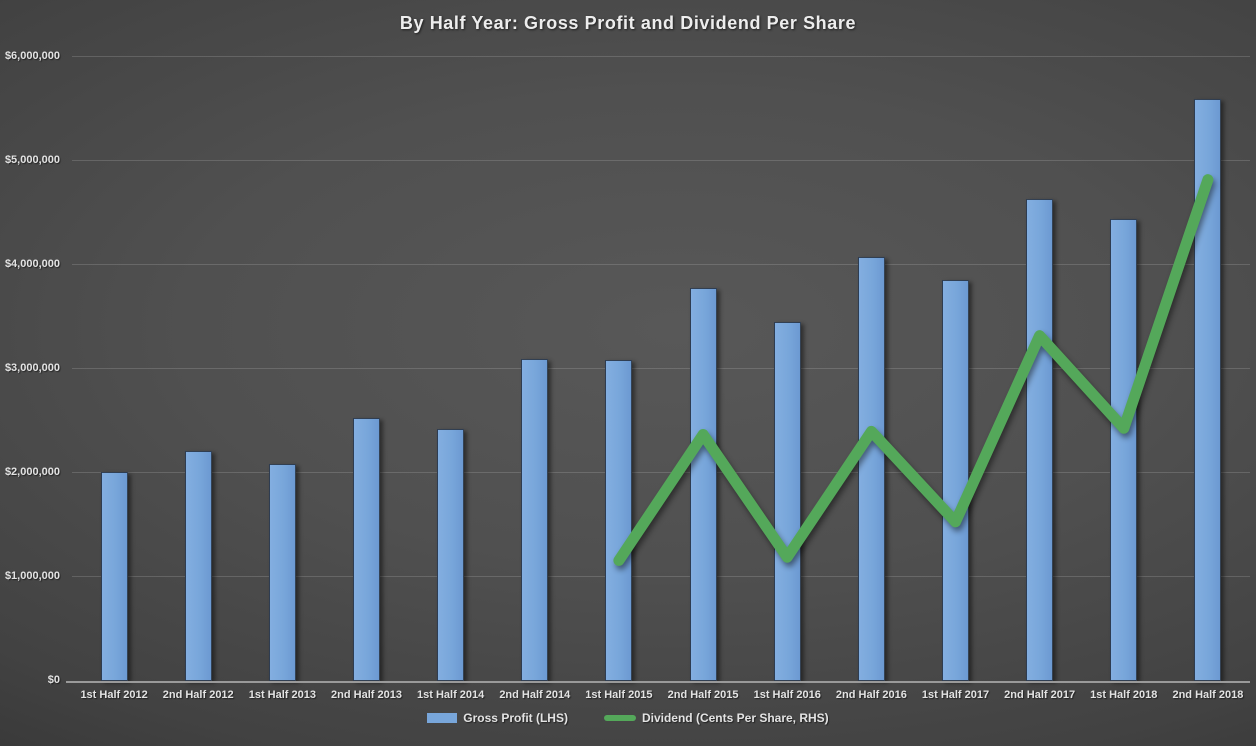  Describe the element at coordinates (442, 718) in the screenshot. I see `legend-bar-swatch` at that location.